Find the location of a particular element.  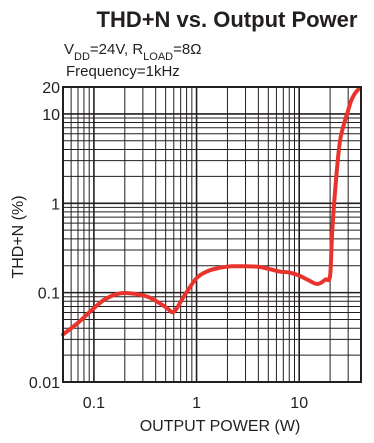

frequency-condition: Frequency=1kHz is located at coordinates (123, 71).